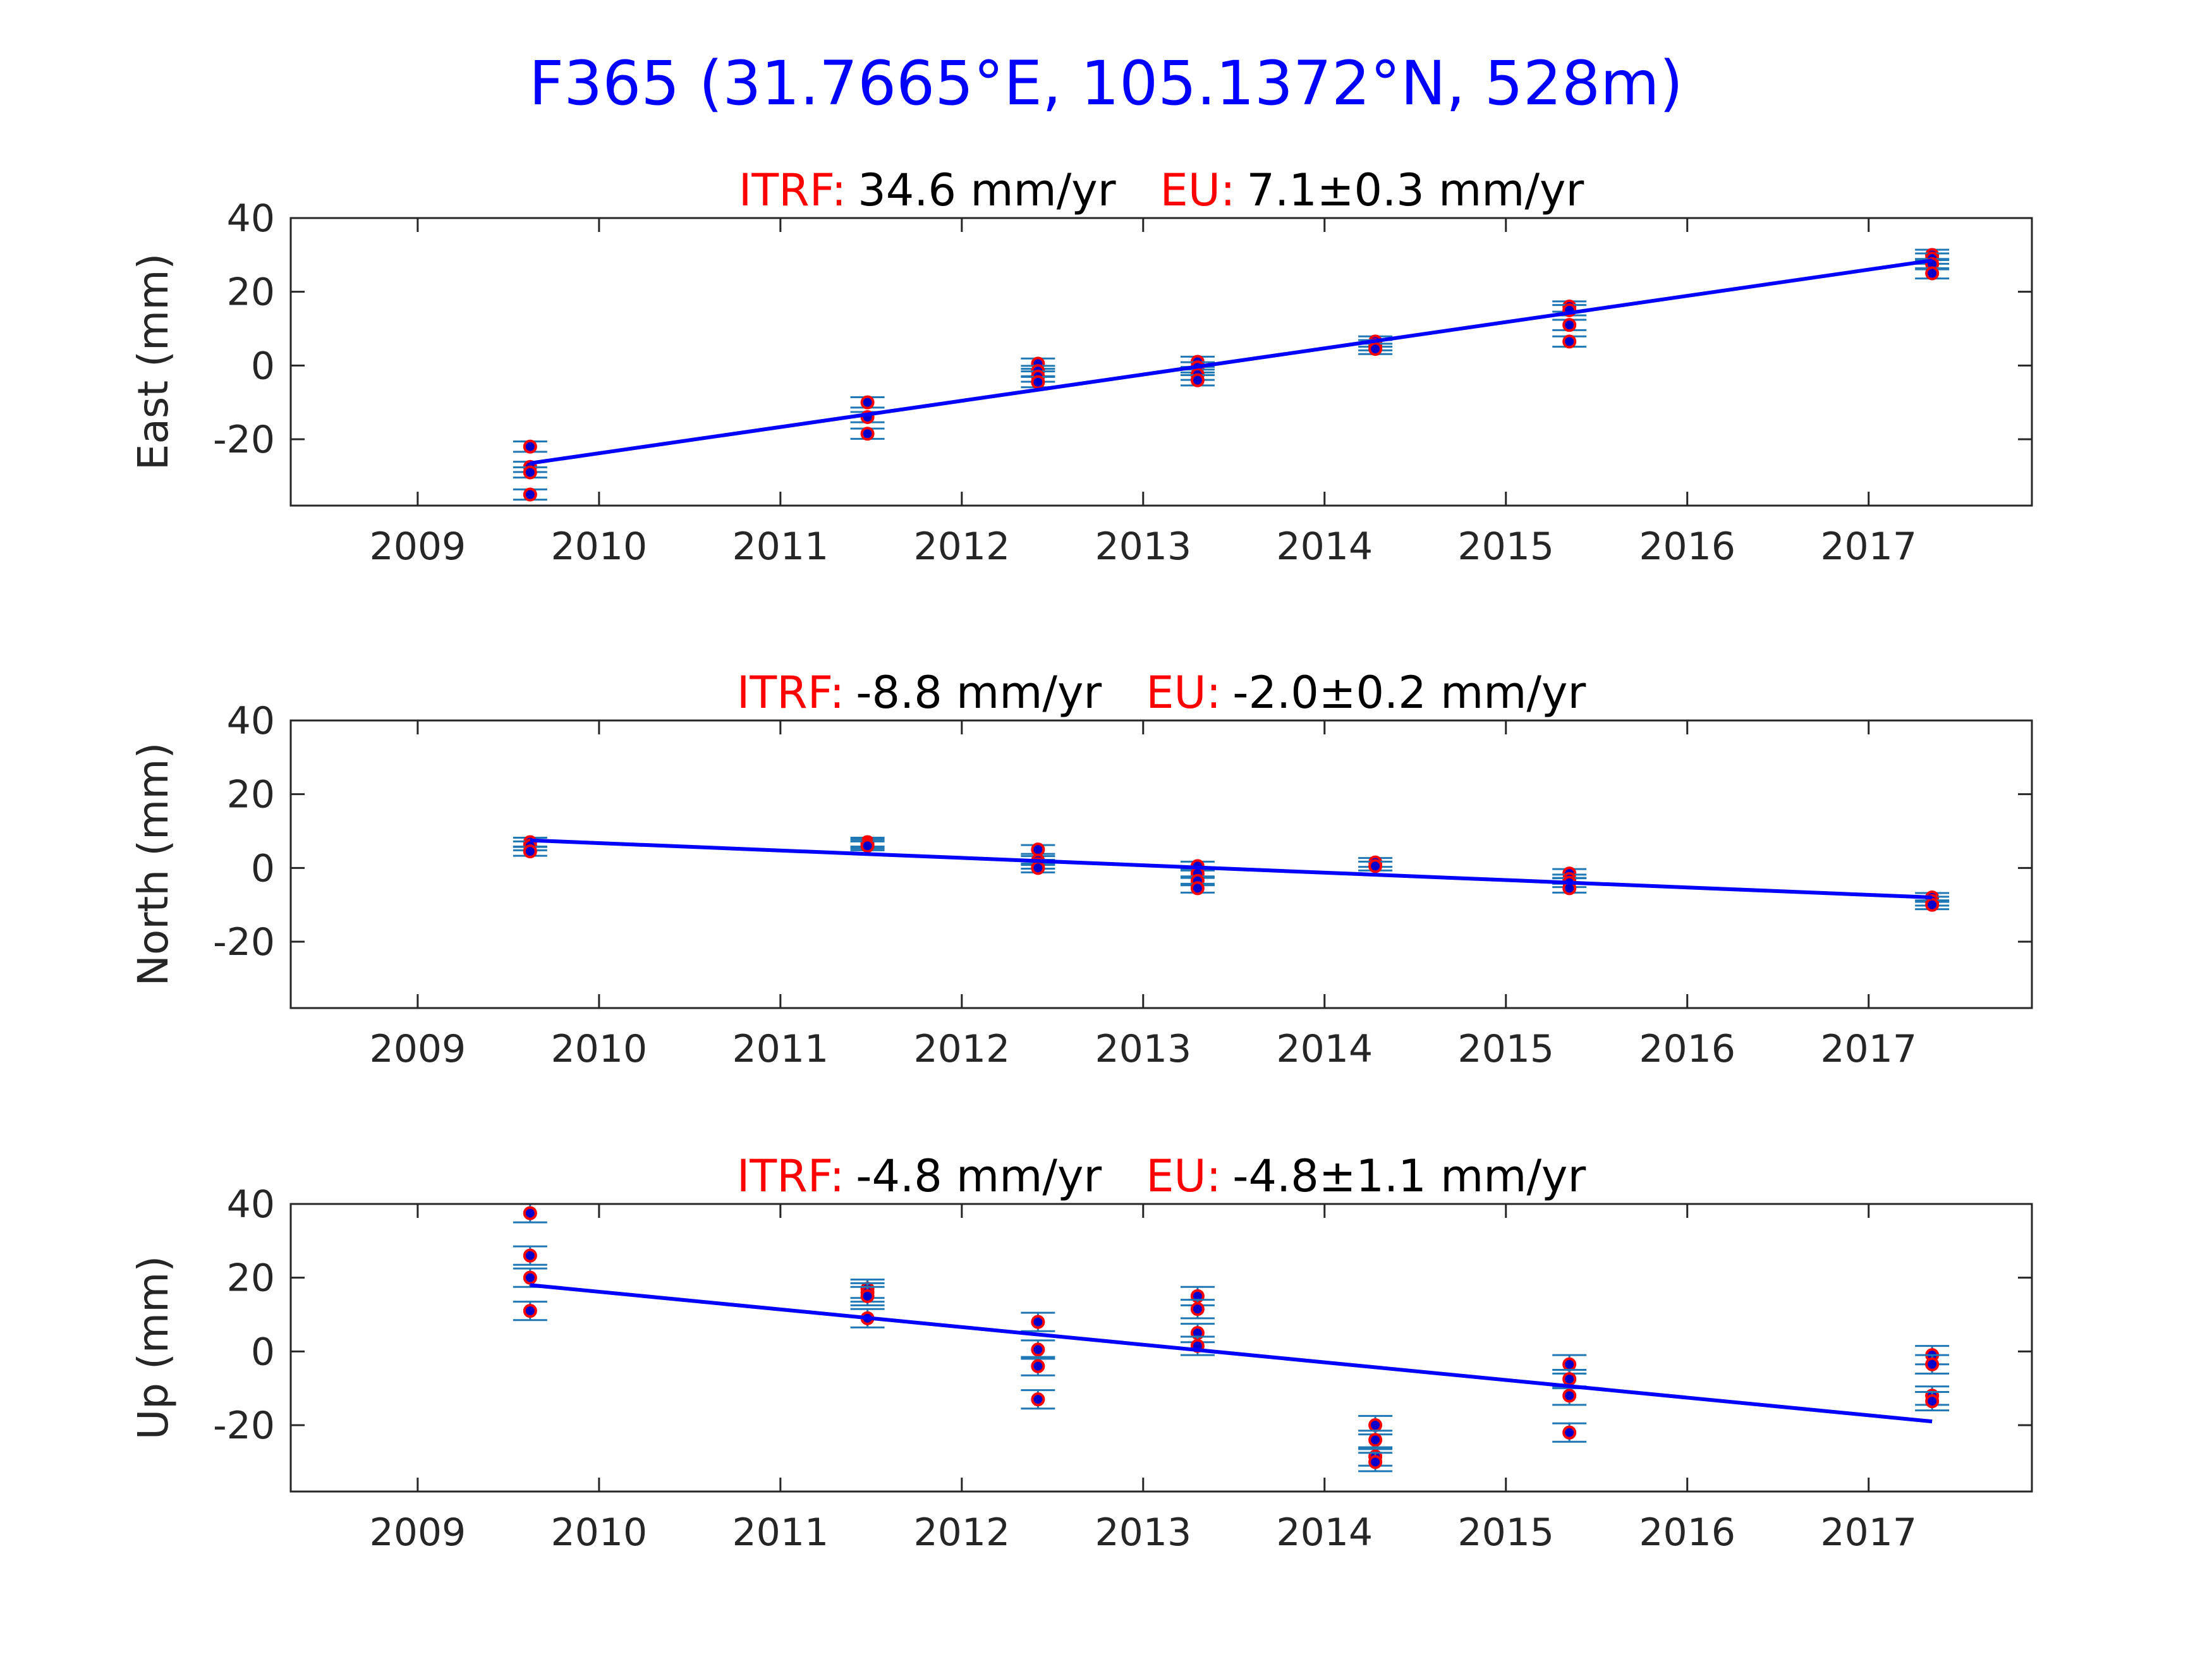 The width and height of the screenshot is (2212, 1659). What do you see at coordinates (986, 190) in the screenshot?
I see `itrf-value: 34.6 mm/yr` at bounding box center [986, 190].